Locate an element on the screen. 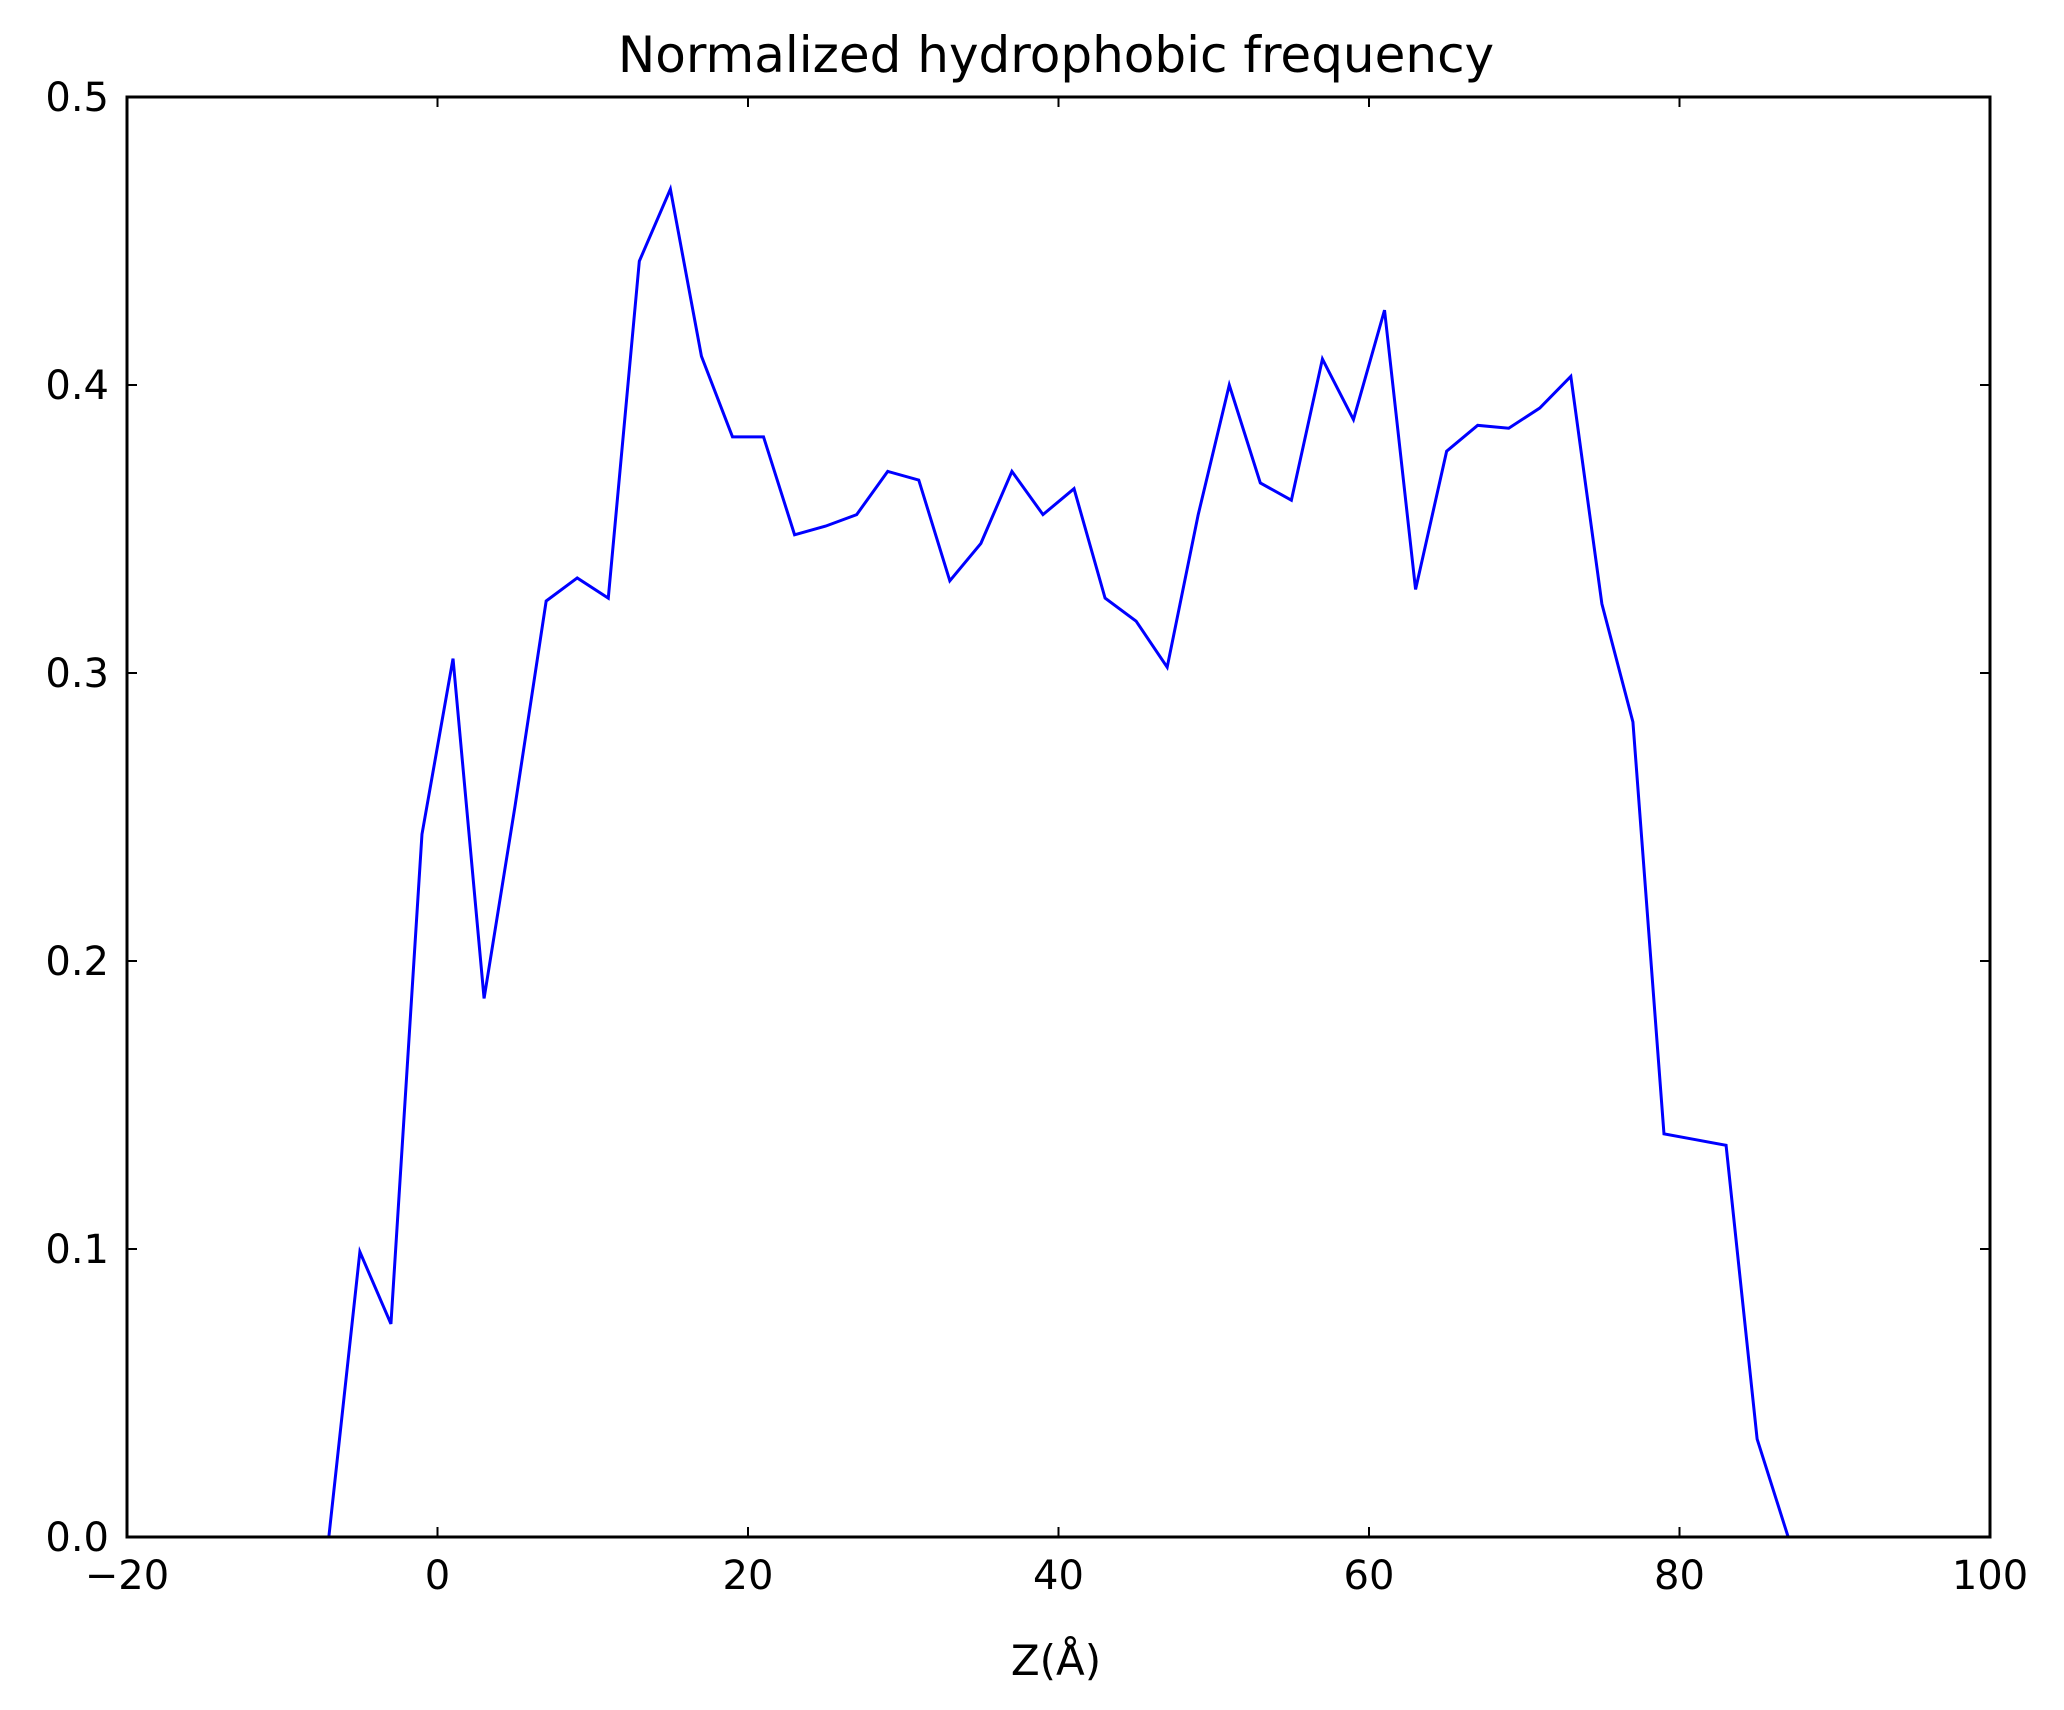 Image resolution: width=2064 pixels, height=1710 pixels. x-tick-label: 40 is located at coordinates (1058, 1576).